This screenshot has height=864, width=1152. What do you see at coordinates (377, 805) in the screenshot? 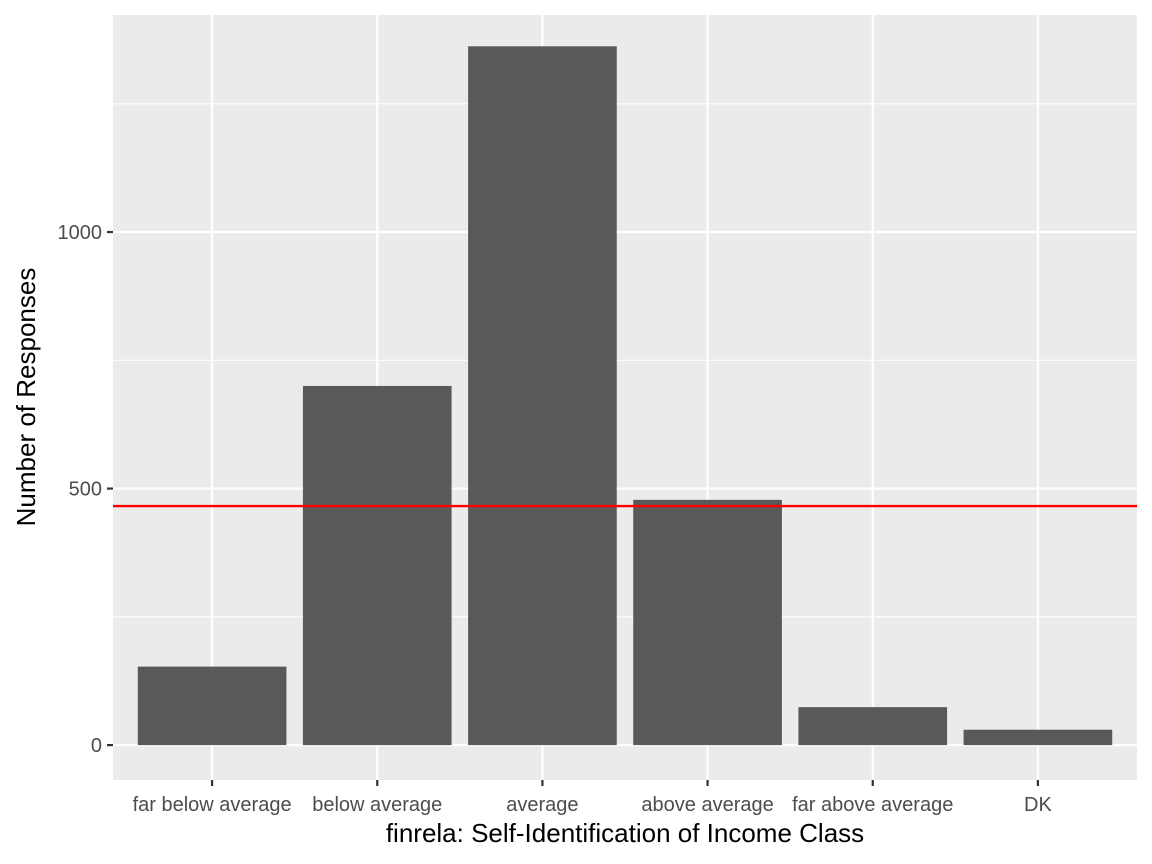
I see `x-tick-label: below average` at bounding box center [377, 805].